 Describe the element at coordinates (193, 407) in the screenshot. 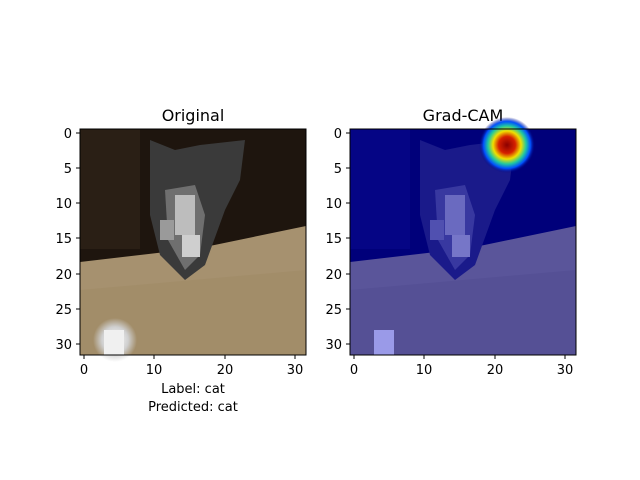

I see `predicted-caption: Predicted: cat` at that location.